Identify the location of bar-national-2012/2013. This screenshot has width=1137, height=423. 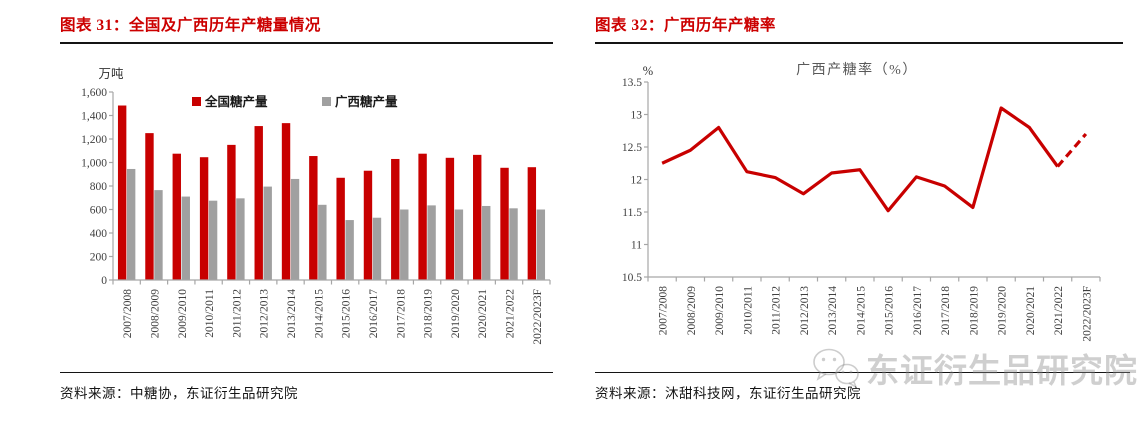
(258, 203).